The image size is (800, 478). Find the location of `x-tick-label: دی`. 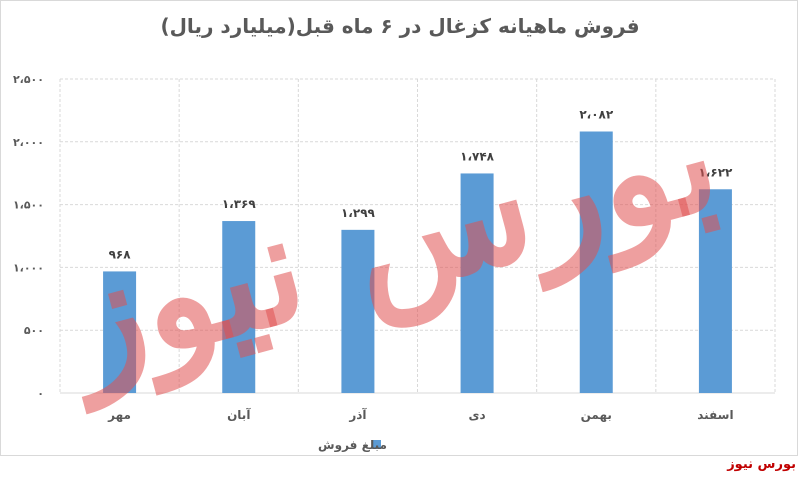

x-tick-label: دی is located at coordinates (477, 415).